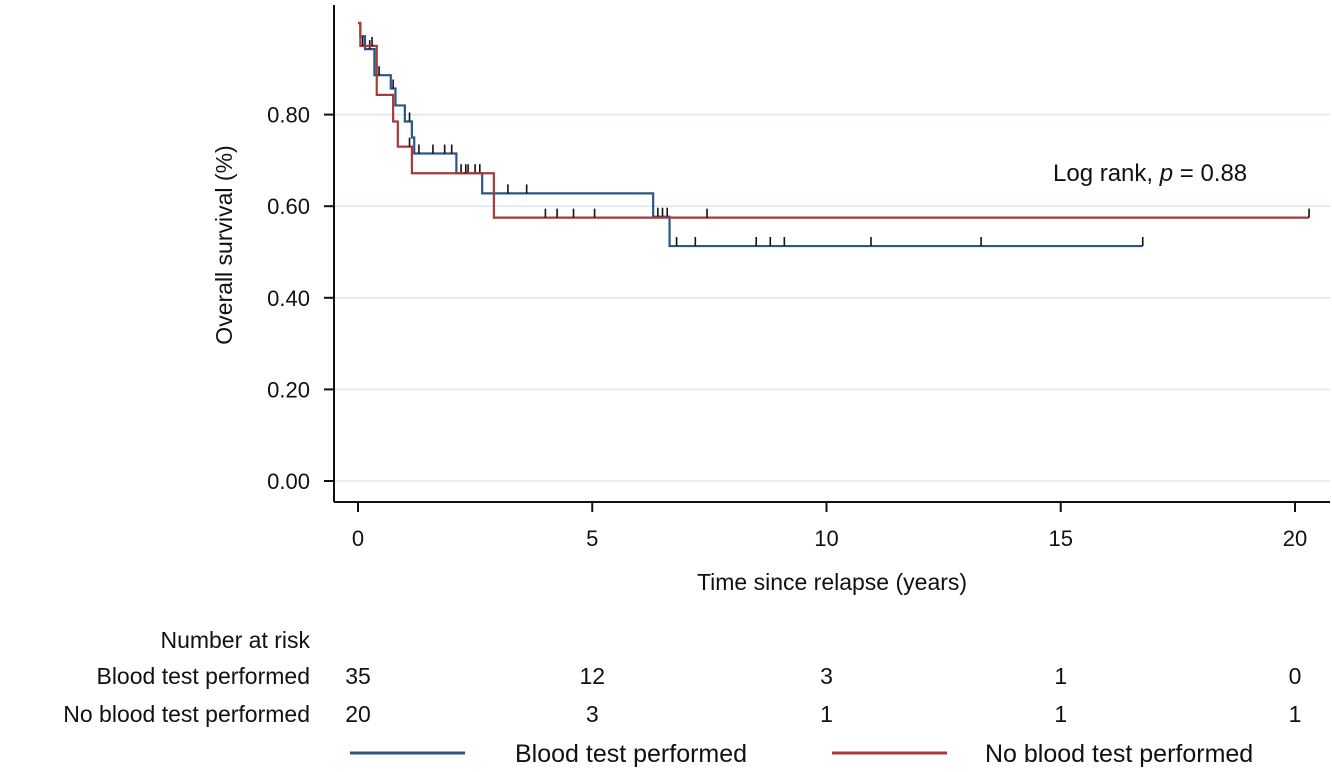 The image size is (1332, 772). Describe the element at coordinates (832, 582) in the screenshot. I see `x-axis-title: Time since relapse (years)` at that location.